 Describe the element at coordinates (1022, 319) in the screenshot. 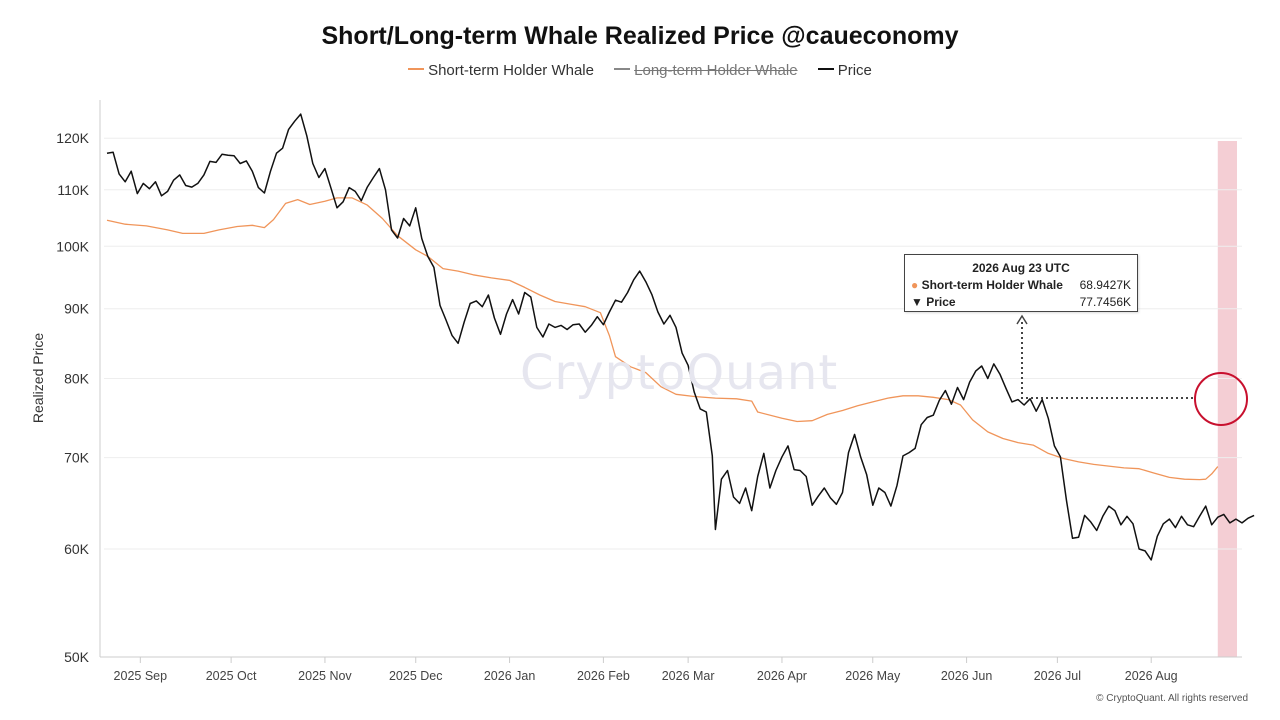

I see `annotation-arrow-head` at that location.